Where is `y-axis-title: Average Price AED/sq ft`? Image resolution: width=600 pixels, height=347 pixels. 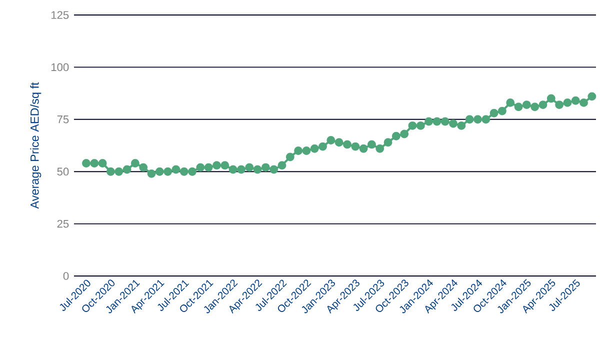 y-axis-title: Average Price AED/sq ft is located at coordinates (36, 145).